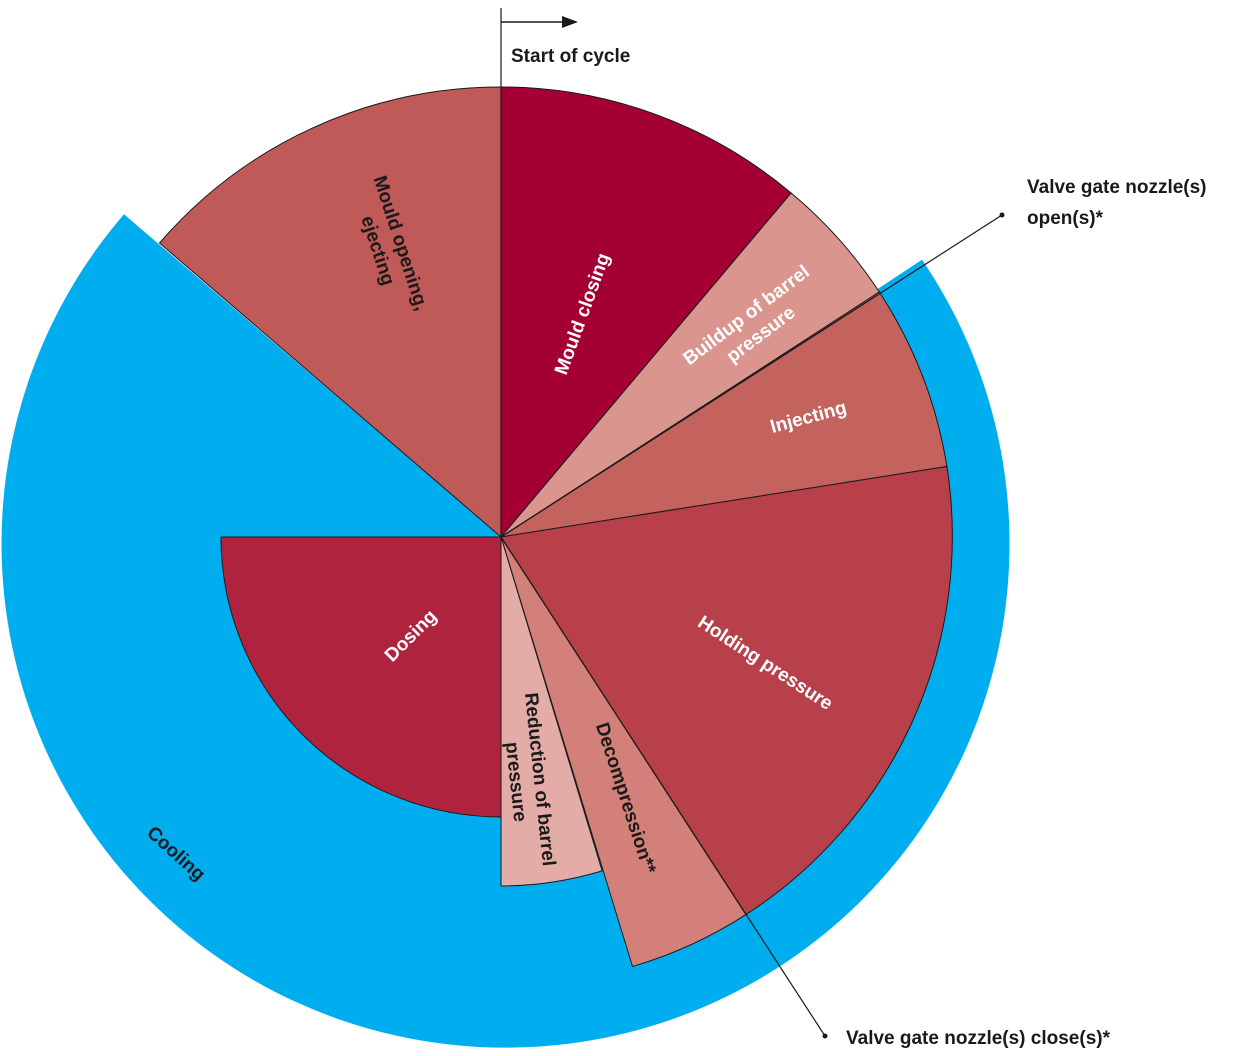  Describe the element at coordinates (1002, 215) in the screenshot. I see `valve-open-dot-icon` at that location.